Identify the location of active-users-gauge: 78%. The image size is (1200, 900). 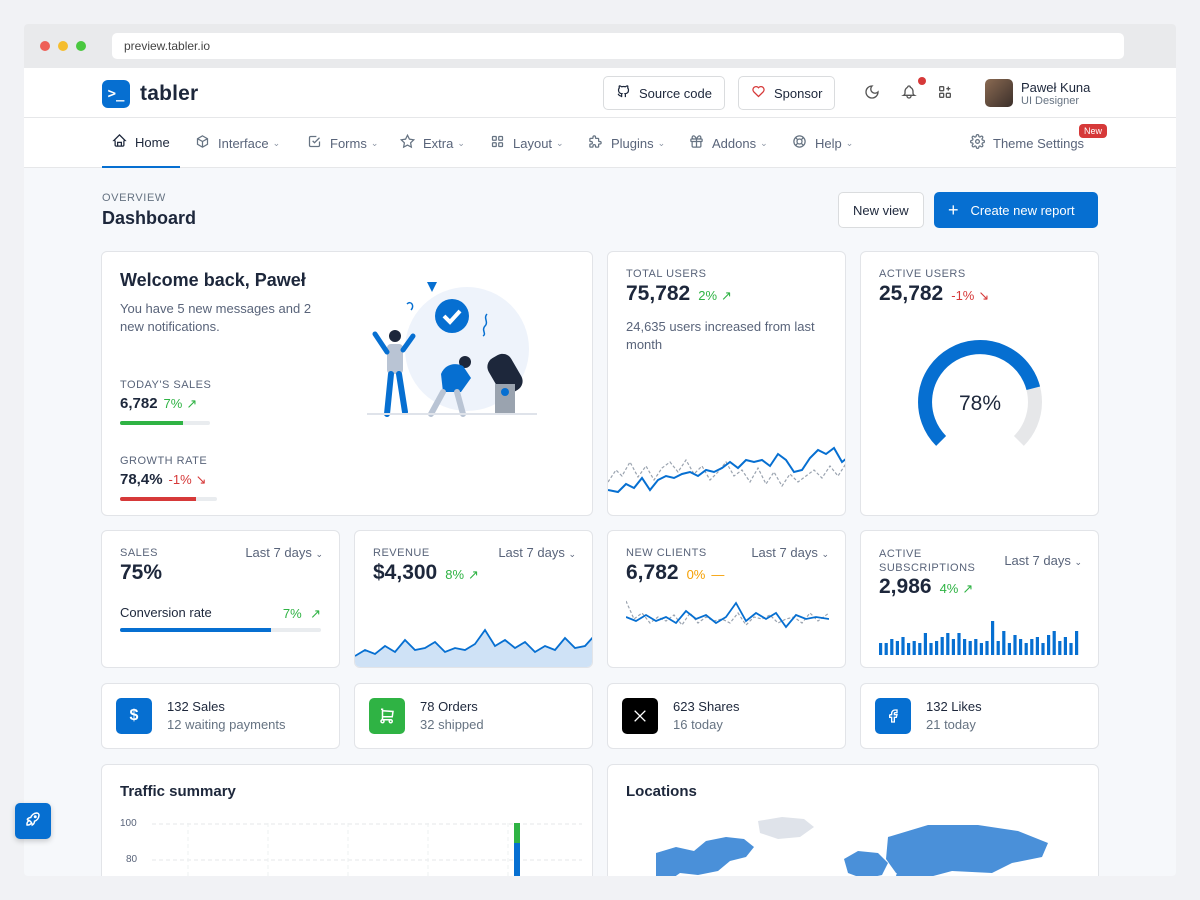
(980, 393).